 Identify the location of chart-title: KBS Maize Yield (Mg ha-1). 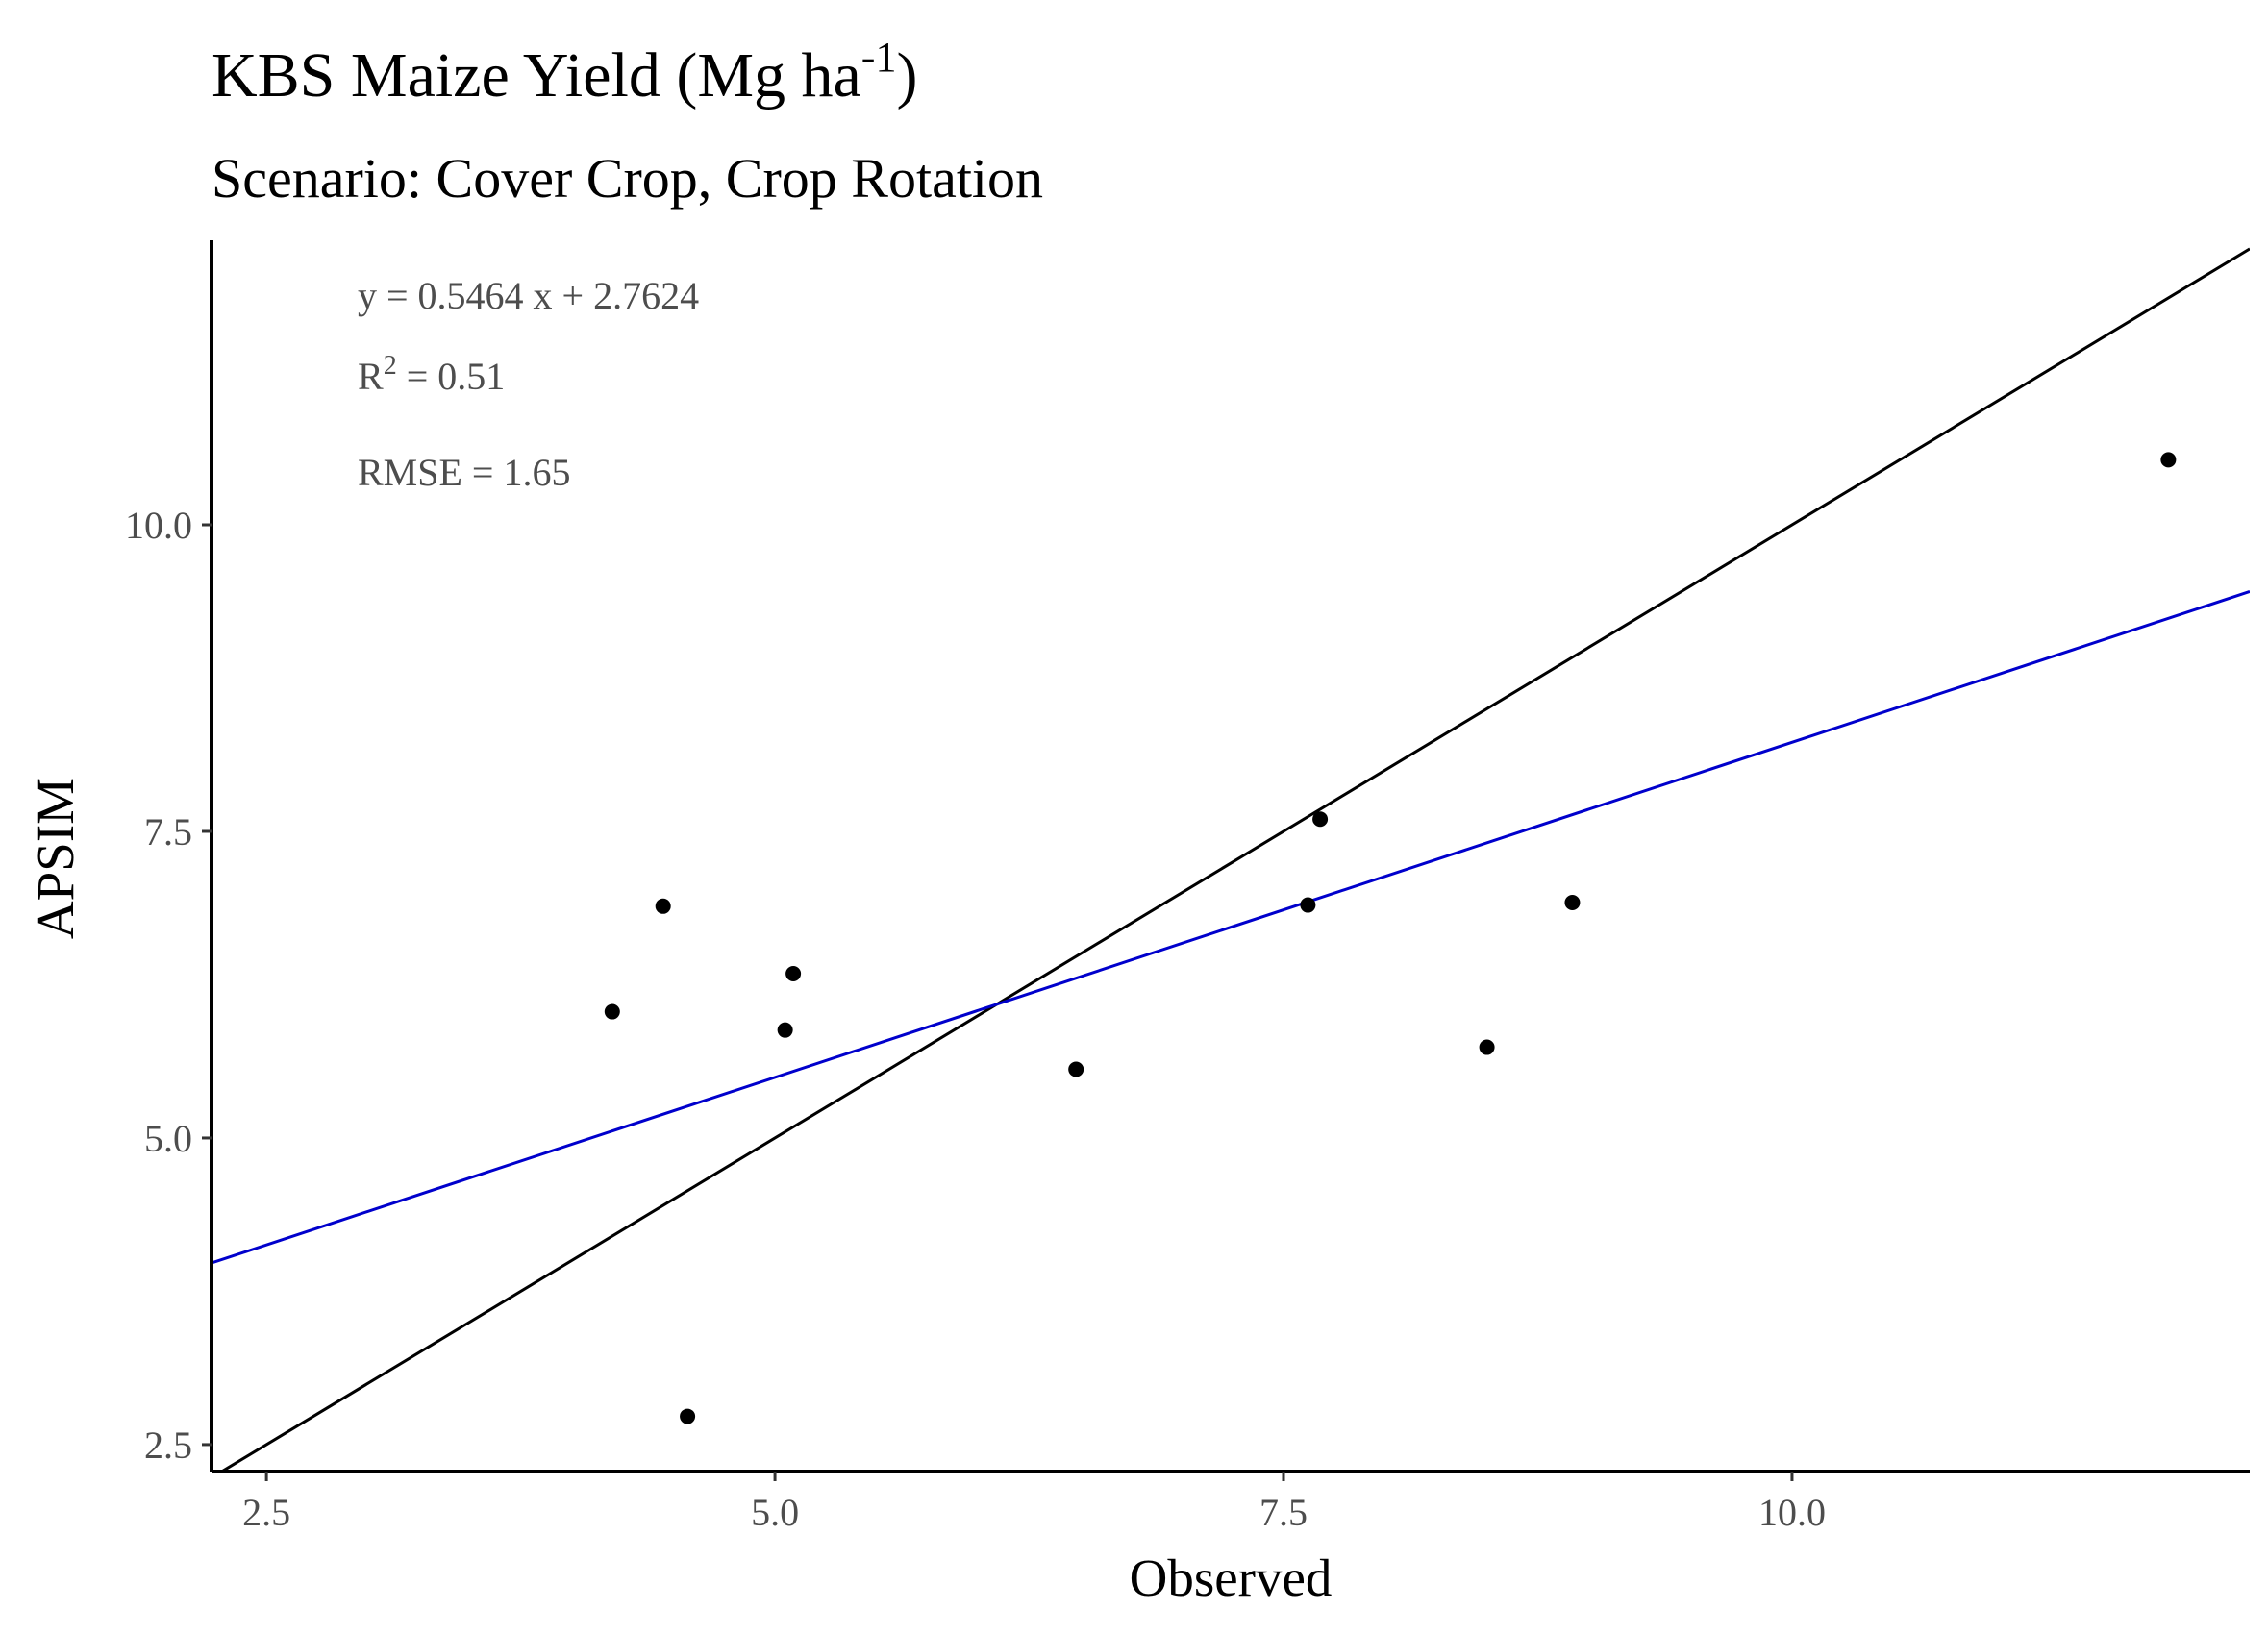
(564, 72).